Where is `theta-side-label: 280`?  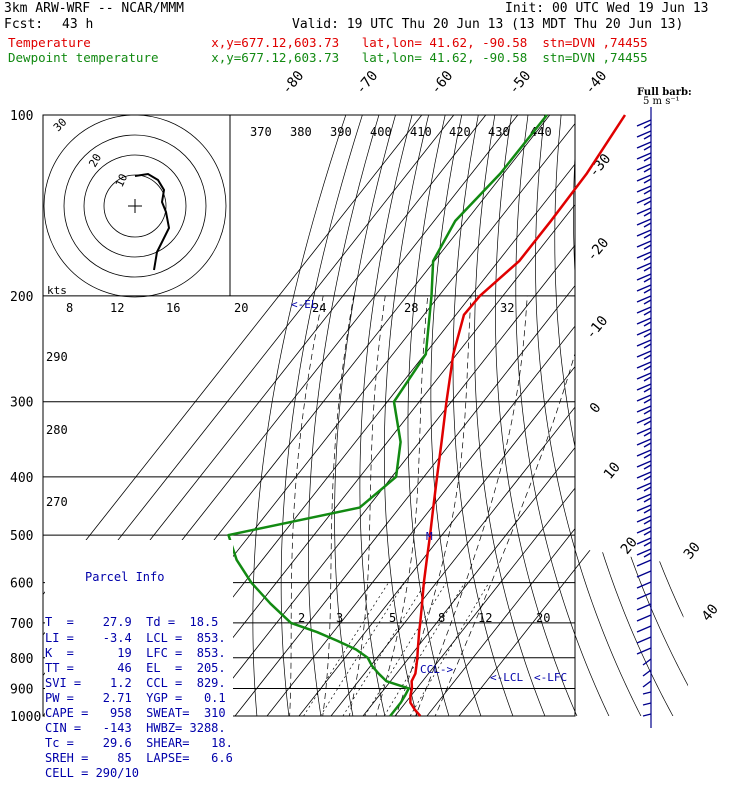
theta-side-label: 280 is located at coordinates (57, 430).